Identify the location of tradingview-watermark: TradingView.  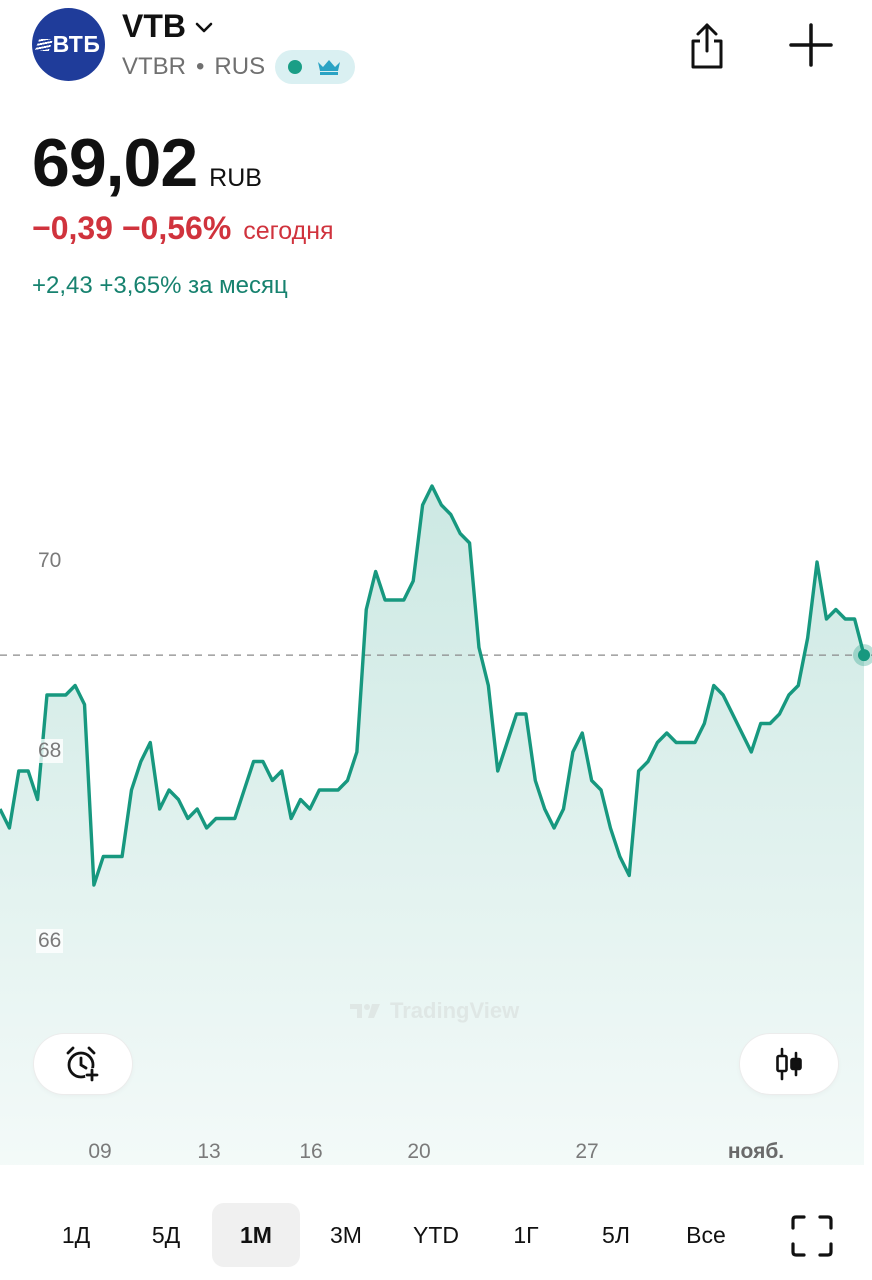
(434, 1011).